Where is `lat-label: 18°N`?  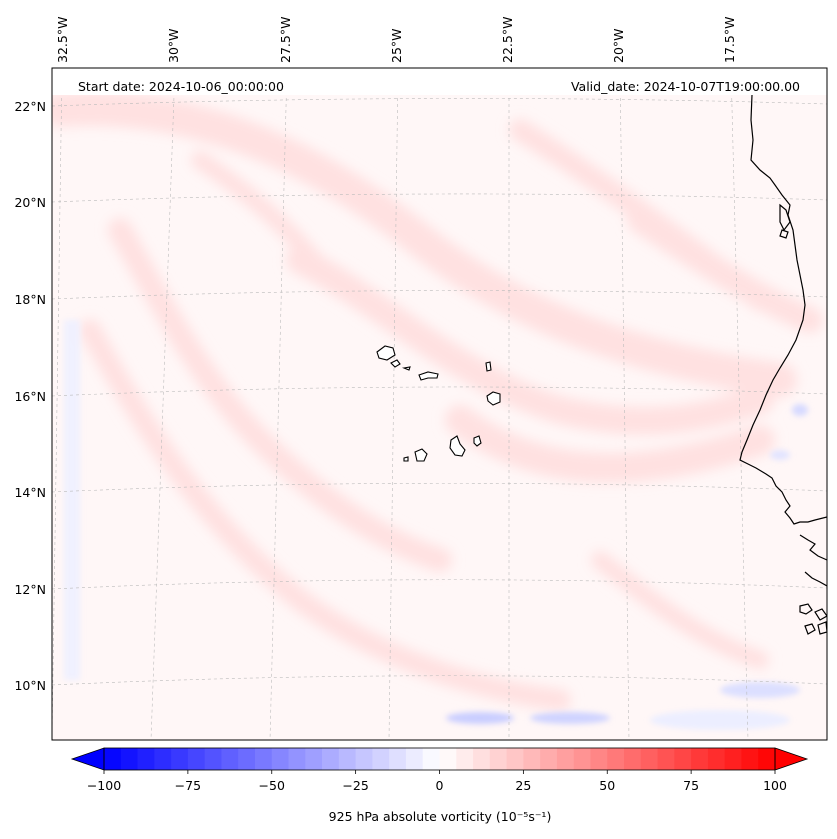 lat-label: 18°N is located at coordinates (30, 299).